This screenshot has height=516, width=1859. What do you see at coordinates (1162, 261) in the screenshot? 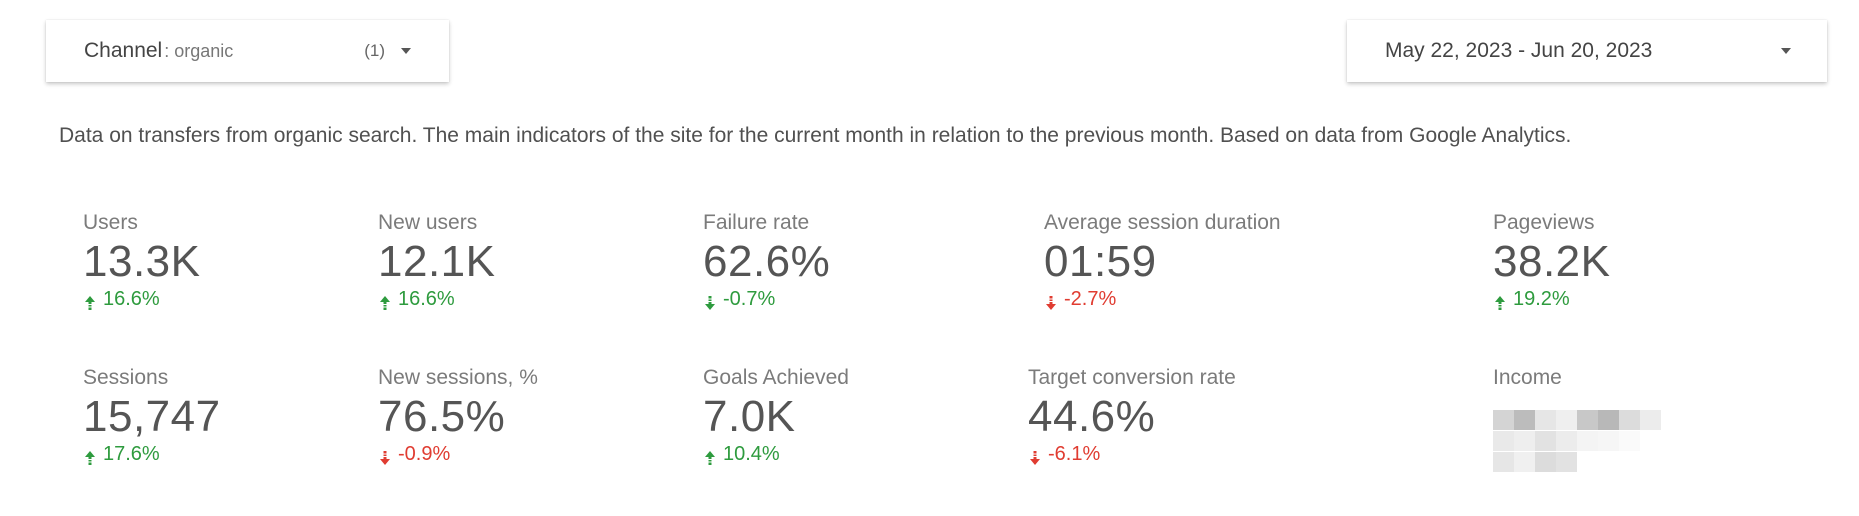
I see `metric-avg-session-duration: Average session duration 01:59 -2.7%` at bounding box center [1162, 261].